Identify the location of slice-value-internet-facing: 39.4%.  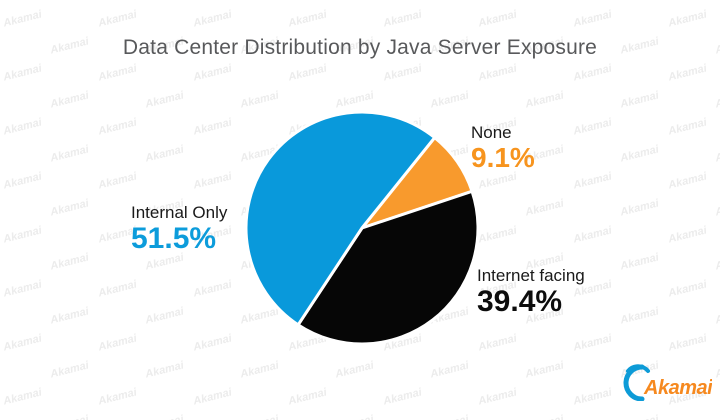
(520, 301).